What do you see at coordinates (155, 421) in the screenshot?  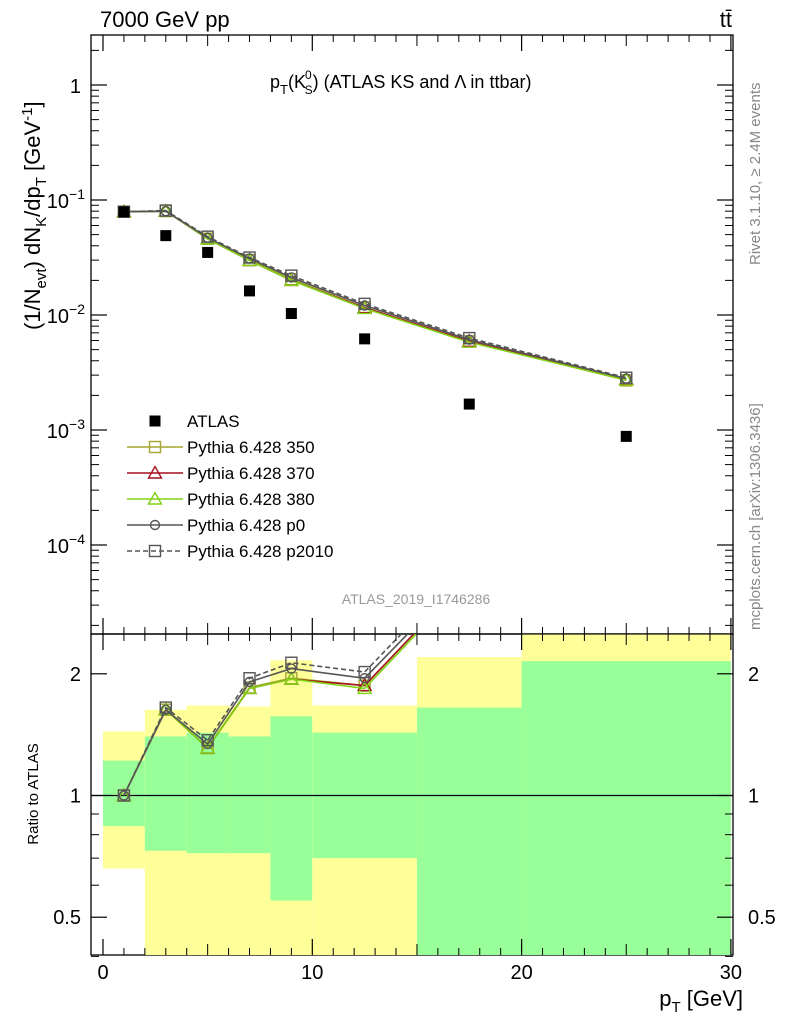 I see `legend-marker-atlas` at bounding box center [155, 421].